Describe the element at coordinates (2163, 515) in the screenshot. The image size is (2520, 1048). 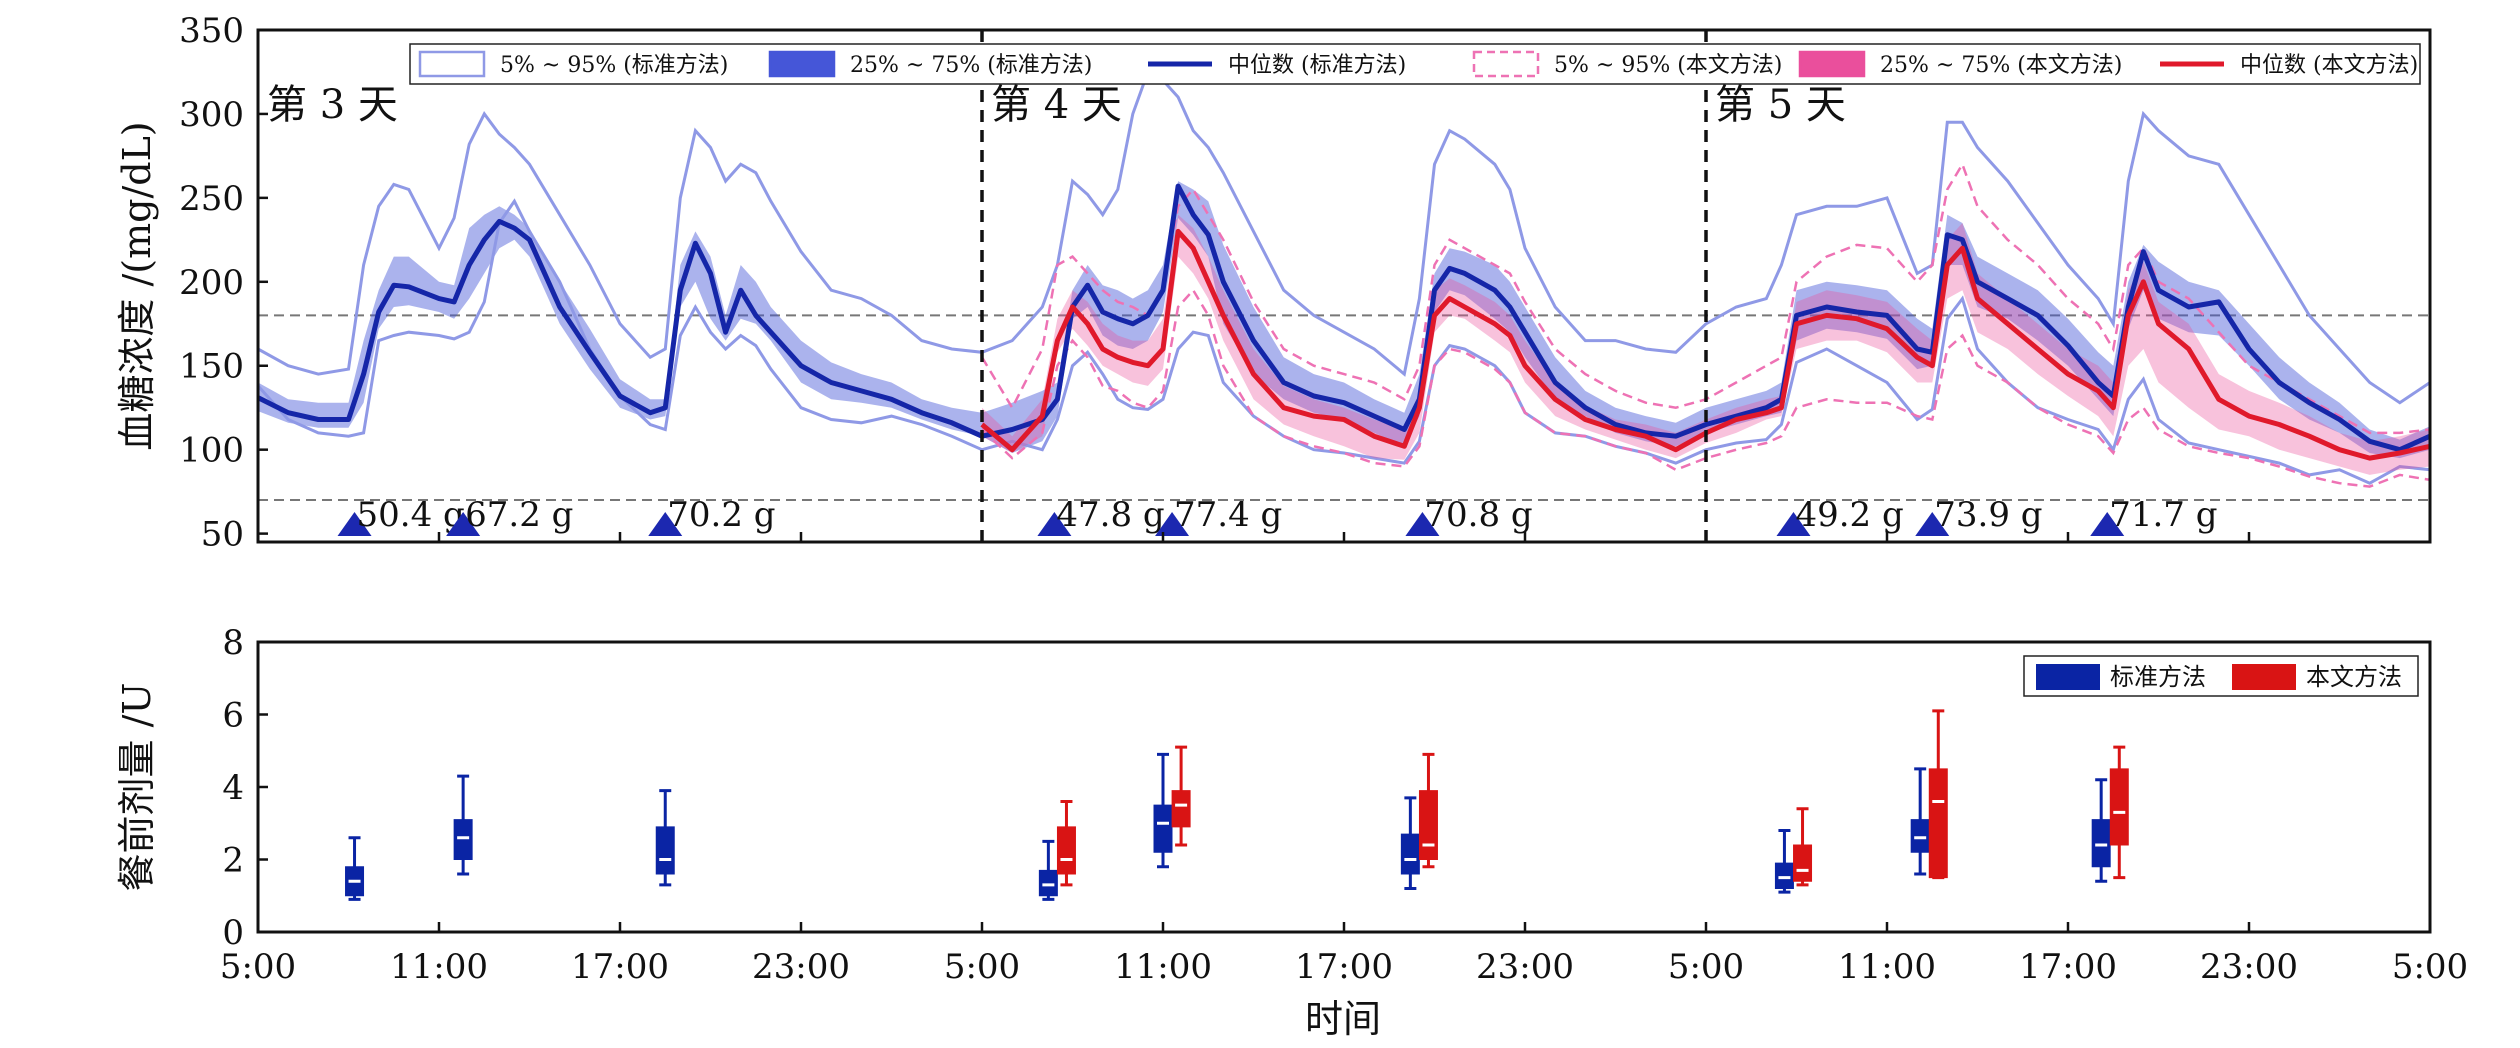
I see `meal-carb-label: 71.7 g` at that location.